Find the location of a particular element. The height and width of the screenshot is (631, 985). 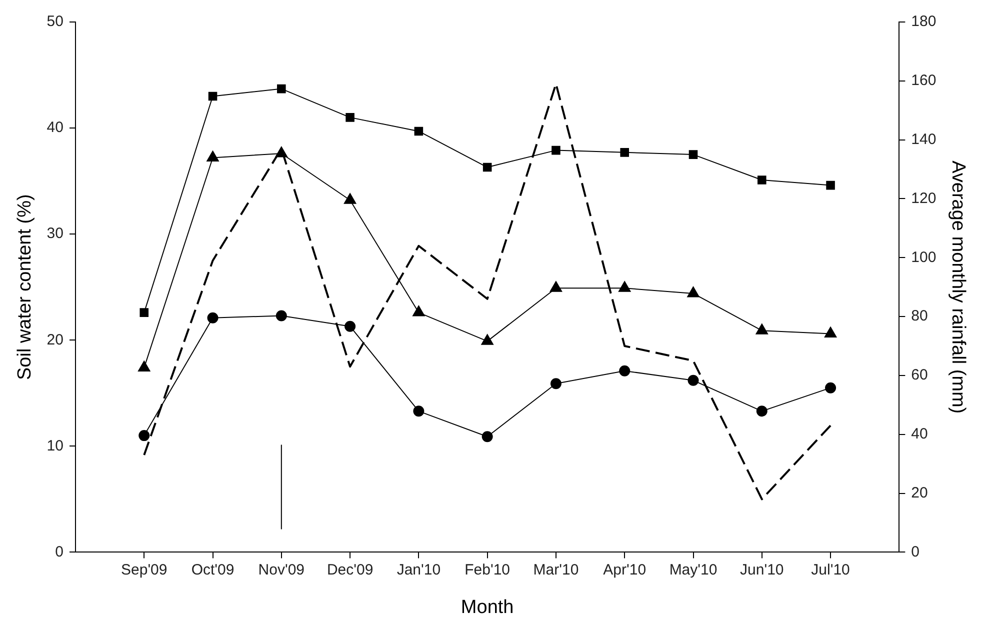

x-tick-label: Feb'10 is located at coordinates (487, 569).